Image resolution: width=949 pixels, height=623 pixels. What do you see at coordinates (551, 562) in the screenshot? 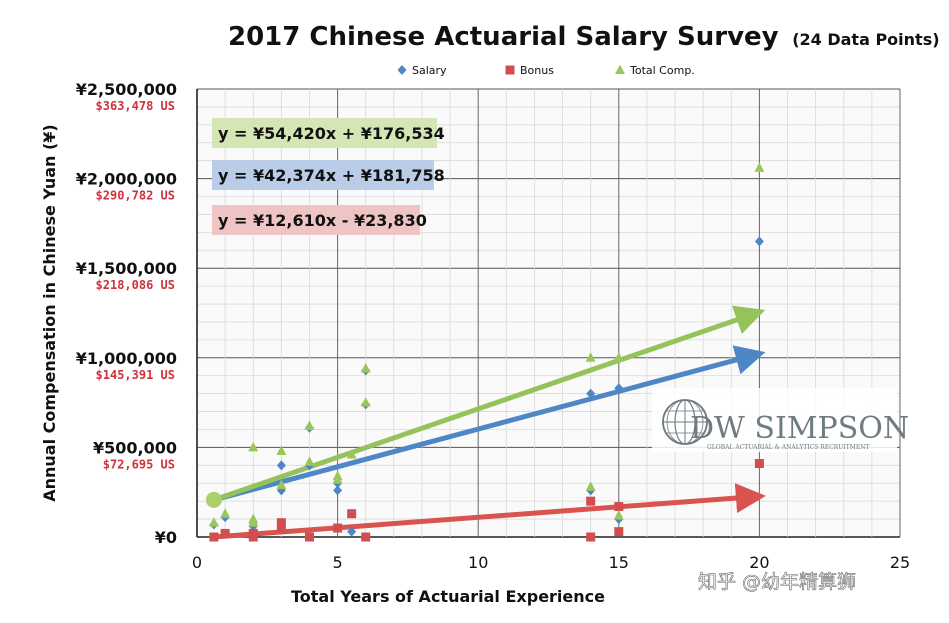
I see `x-axis-ticks: 0 5 10 15 20 25` at bounding box center [551, 562].